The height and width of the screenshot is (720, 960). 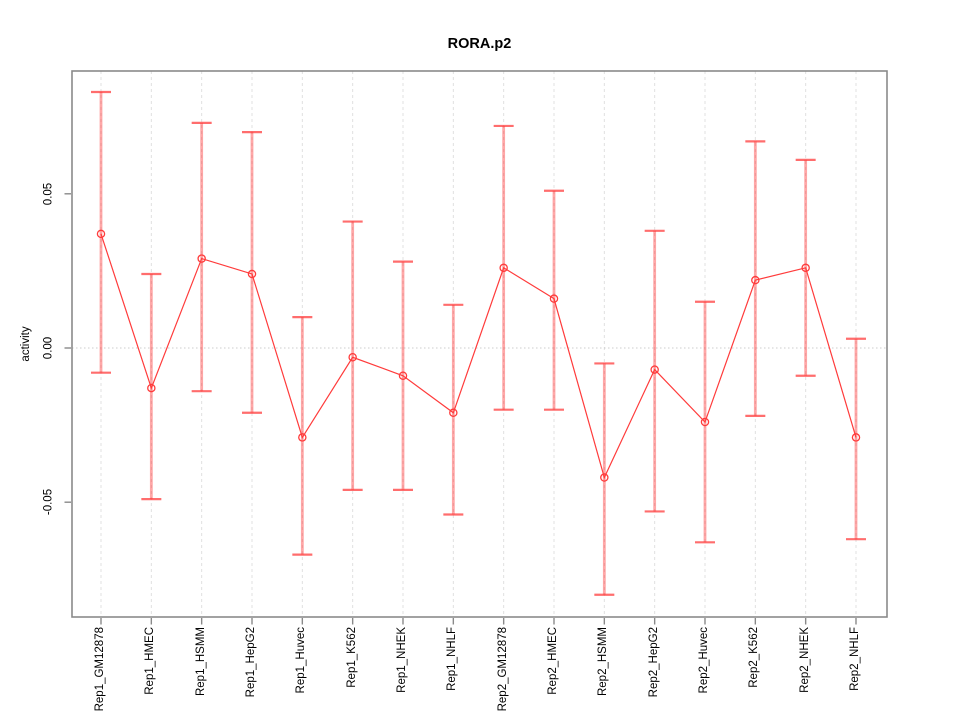 I want to click on x-tick-label: Rep2_NHLF, so click(x=854, y=659).